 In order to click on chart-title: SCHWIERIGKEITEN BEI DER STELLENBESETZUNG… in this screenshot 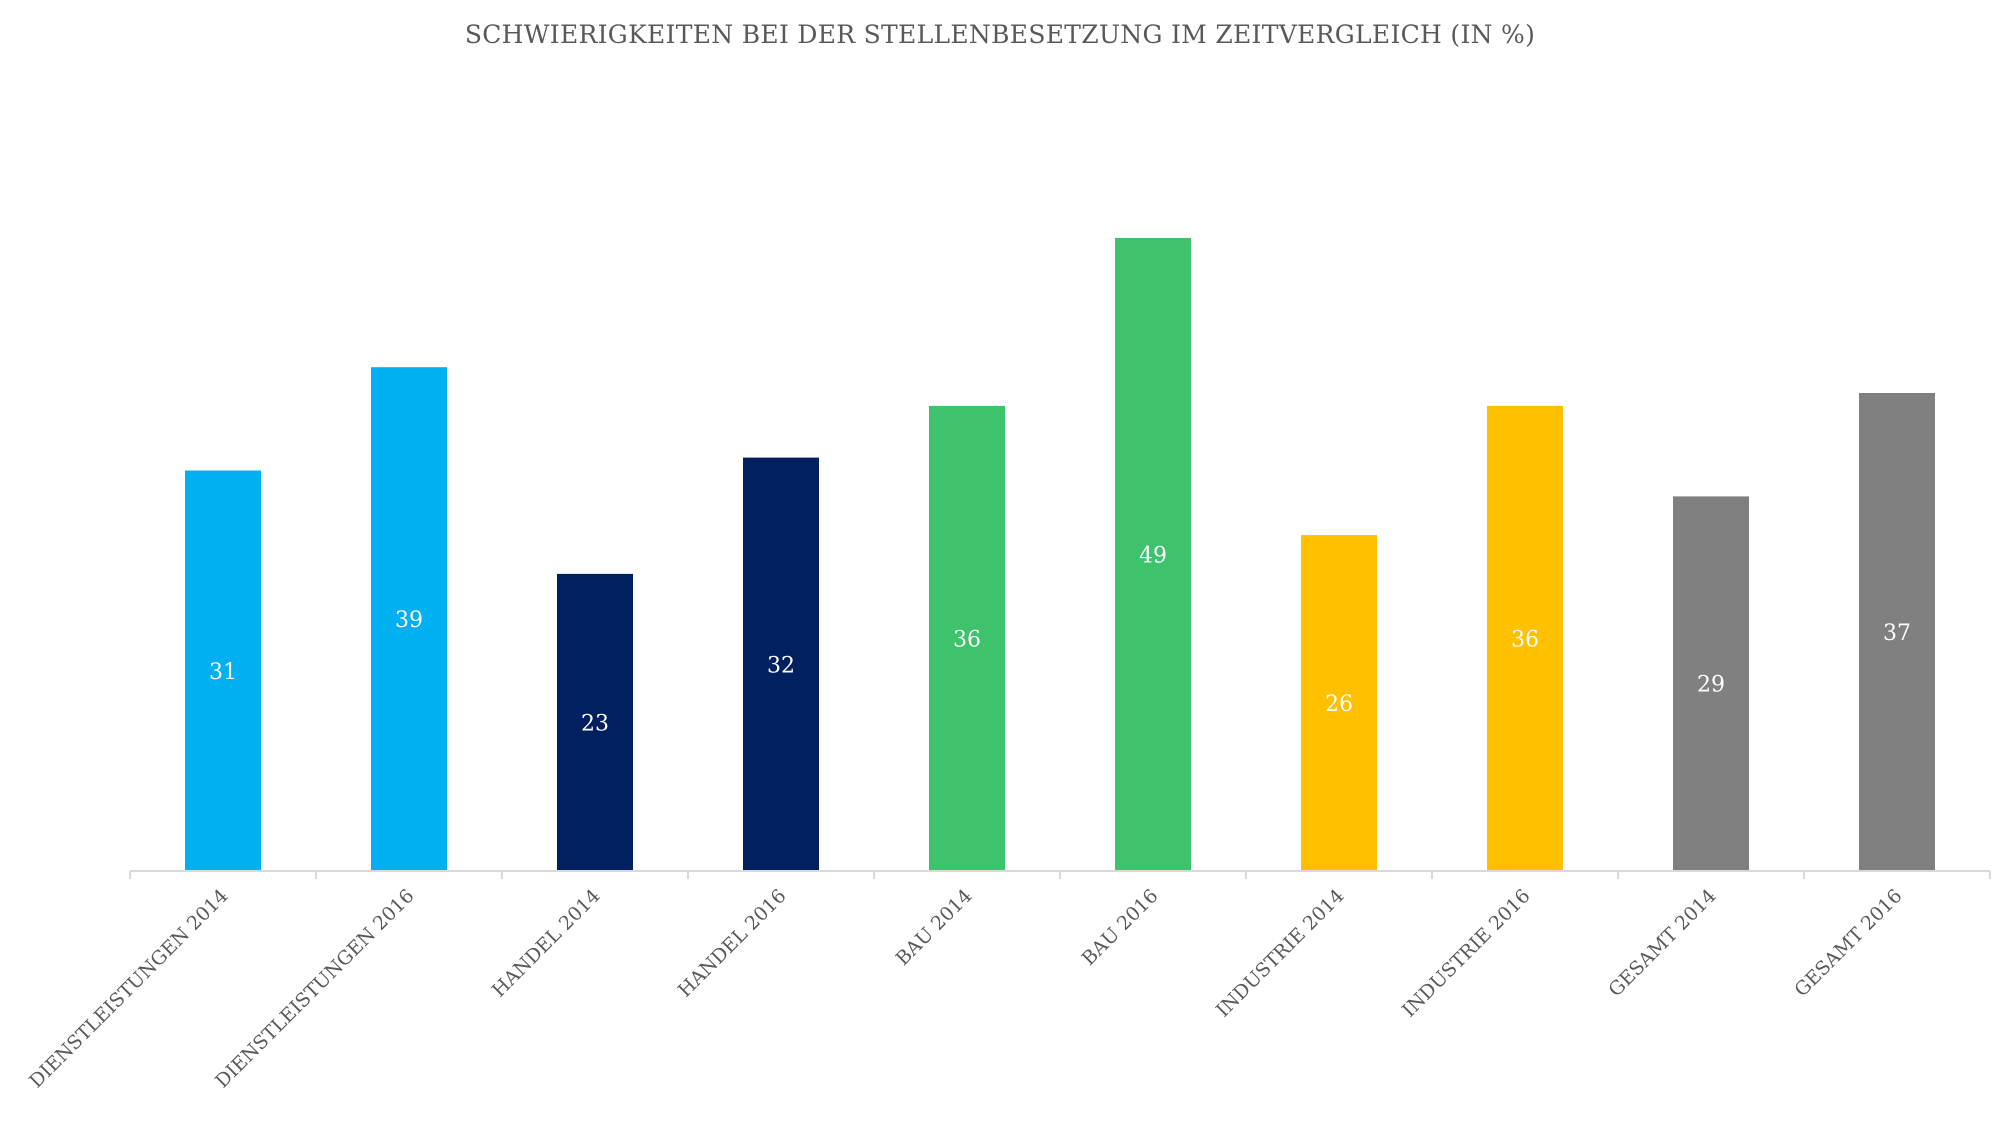, I will do `click(1000, 34)`.